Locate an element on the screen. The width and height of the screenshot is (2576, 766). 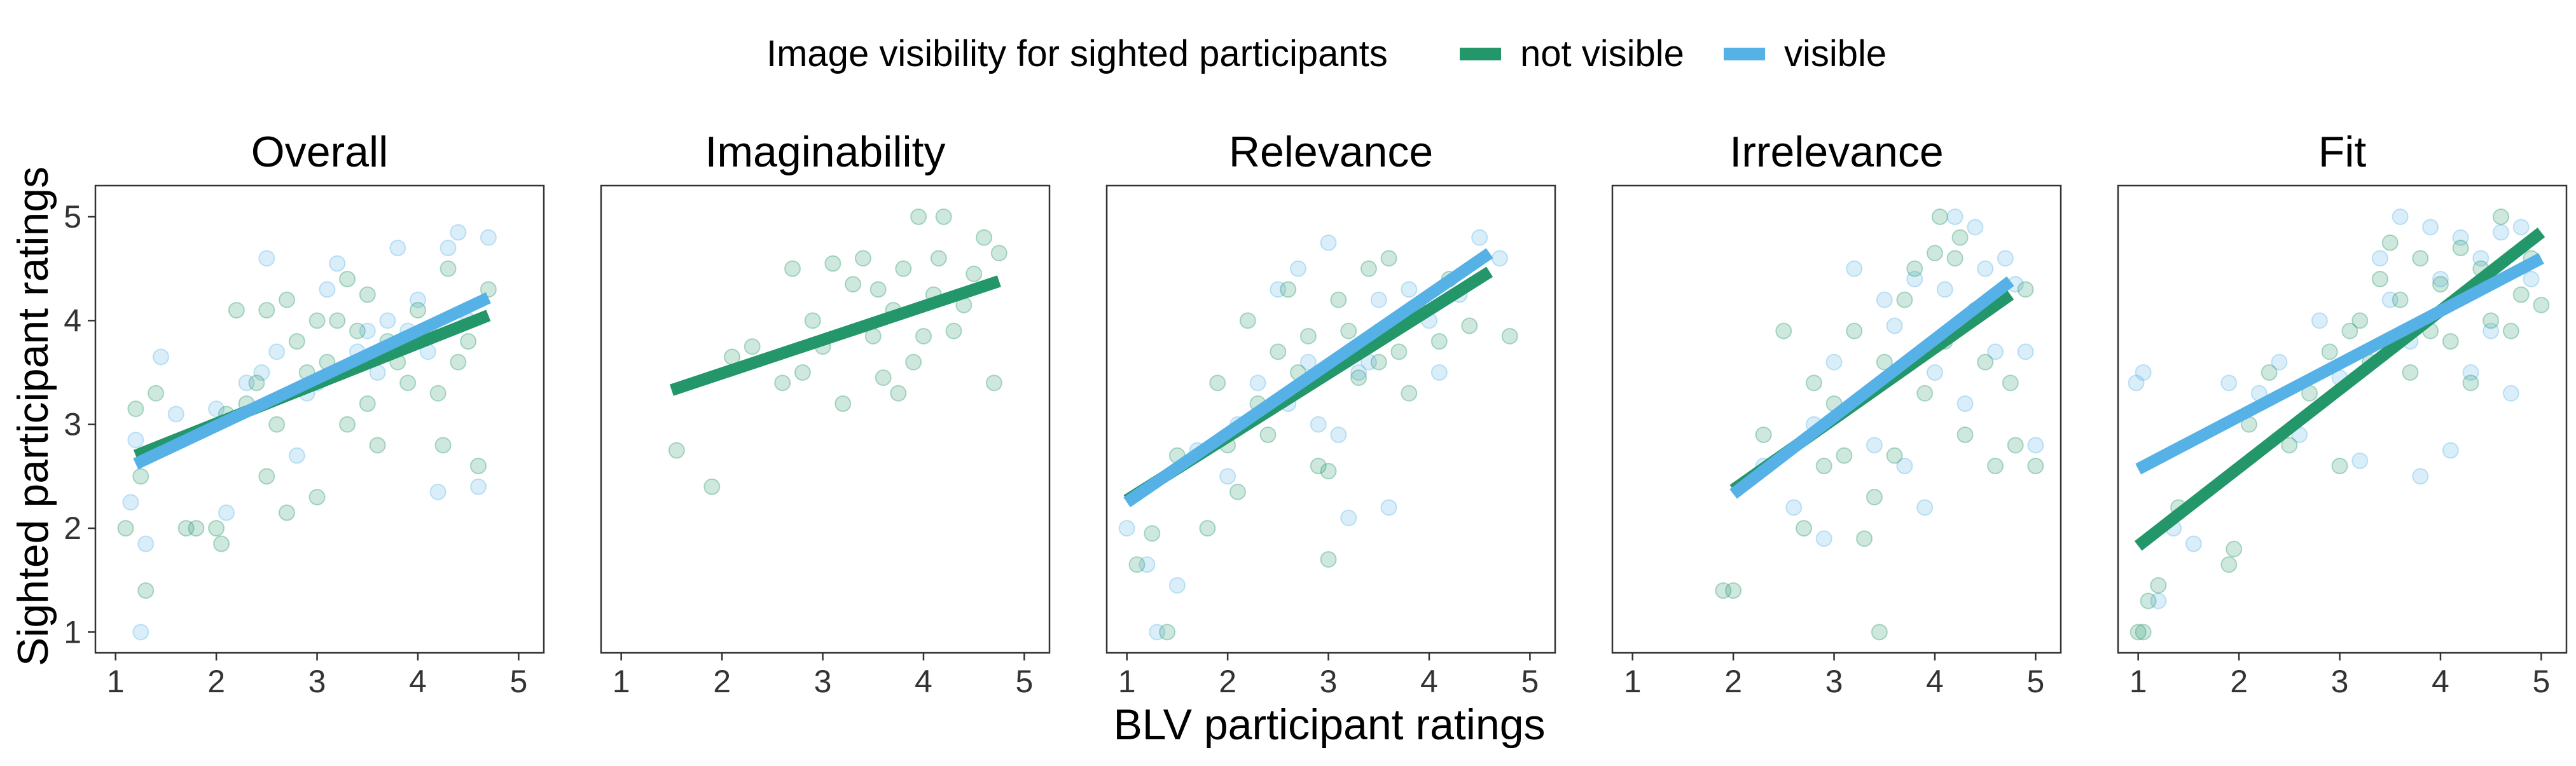
fit-line-not-visible is located at coordinates (2339, 389).